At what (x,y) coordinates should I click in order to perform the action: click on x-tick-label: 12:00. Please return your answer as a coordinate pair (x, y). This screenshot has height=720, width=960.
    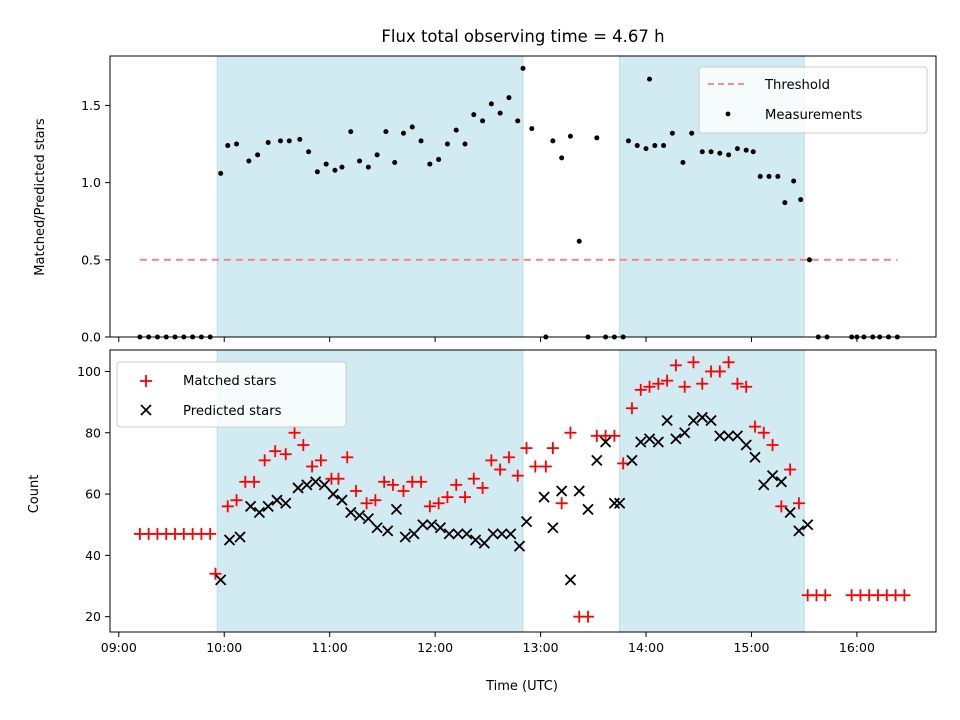
    Looking at the image, I should click on (435, 647).